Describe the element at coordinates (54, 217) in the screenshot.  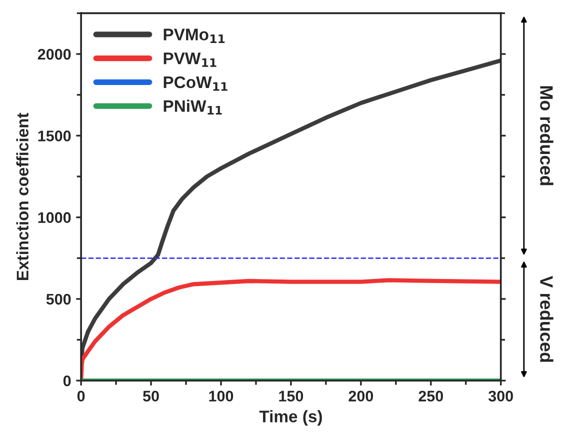
I see `y-tick-label: 1000` at that location.